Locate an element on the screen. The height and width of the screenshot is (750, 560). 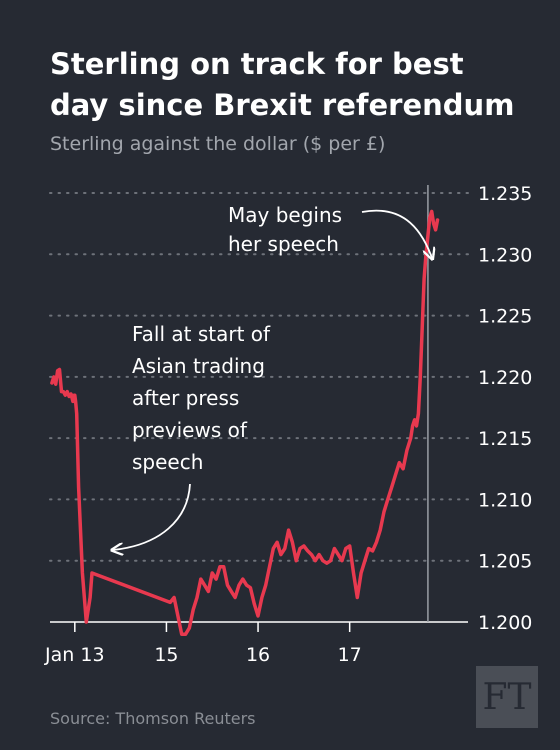
y-tick-label: 1.215 is located at coordinates (505, 439).